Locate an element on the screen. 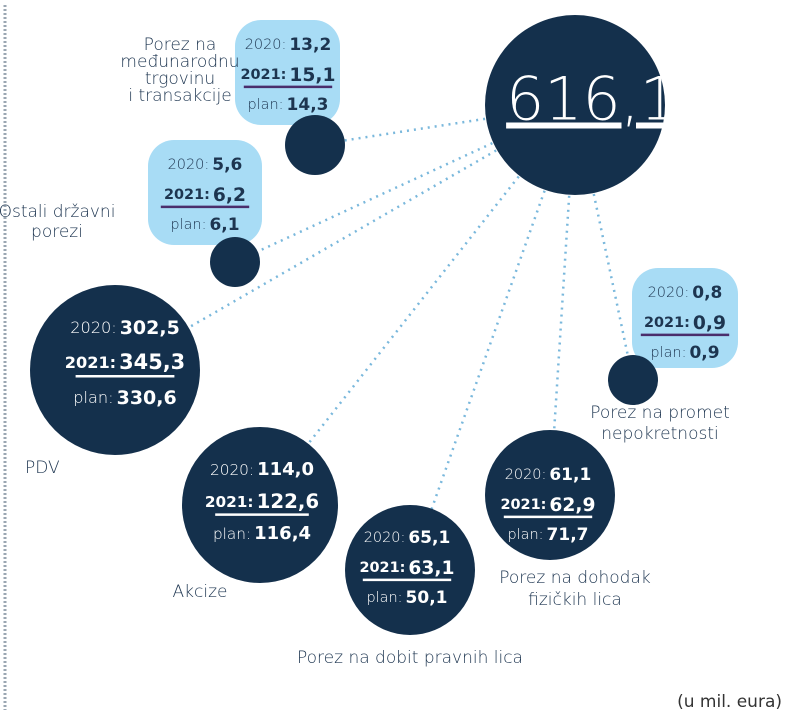 The height and width of the screenshot is (715, 787). item-label: trgovinu is located at coordinates (180, 79).